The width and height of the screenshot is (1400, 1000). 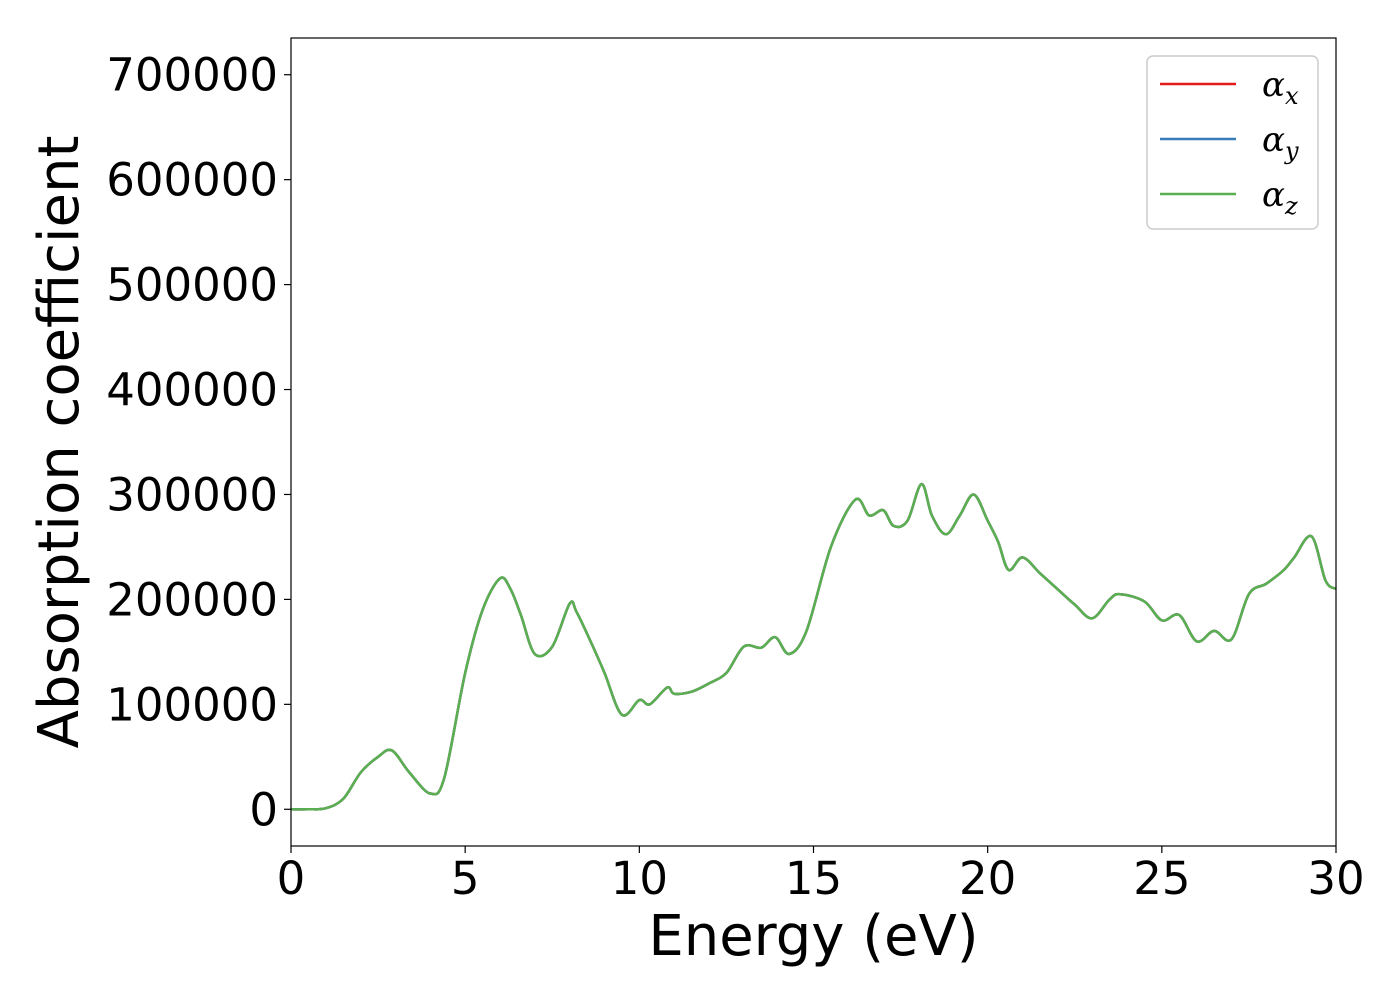 What do you see at coordinates (1161, 878) in the screenshot?
I see `x-tick-label: 25` at bounding box center [1161, 878].